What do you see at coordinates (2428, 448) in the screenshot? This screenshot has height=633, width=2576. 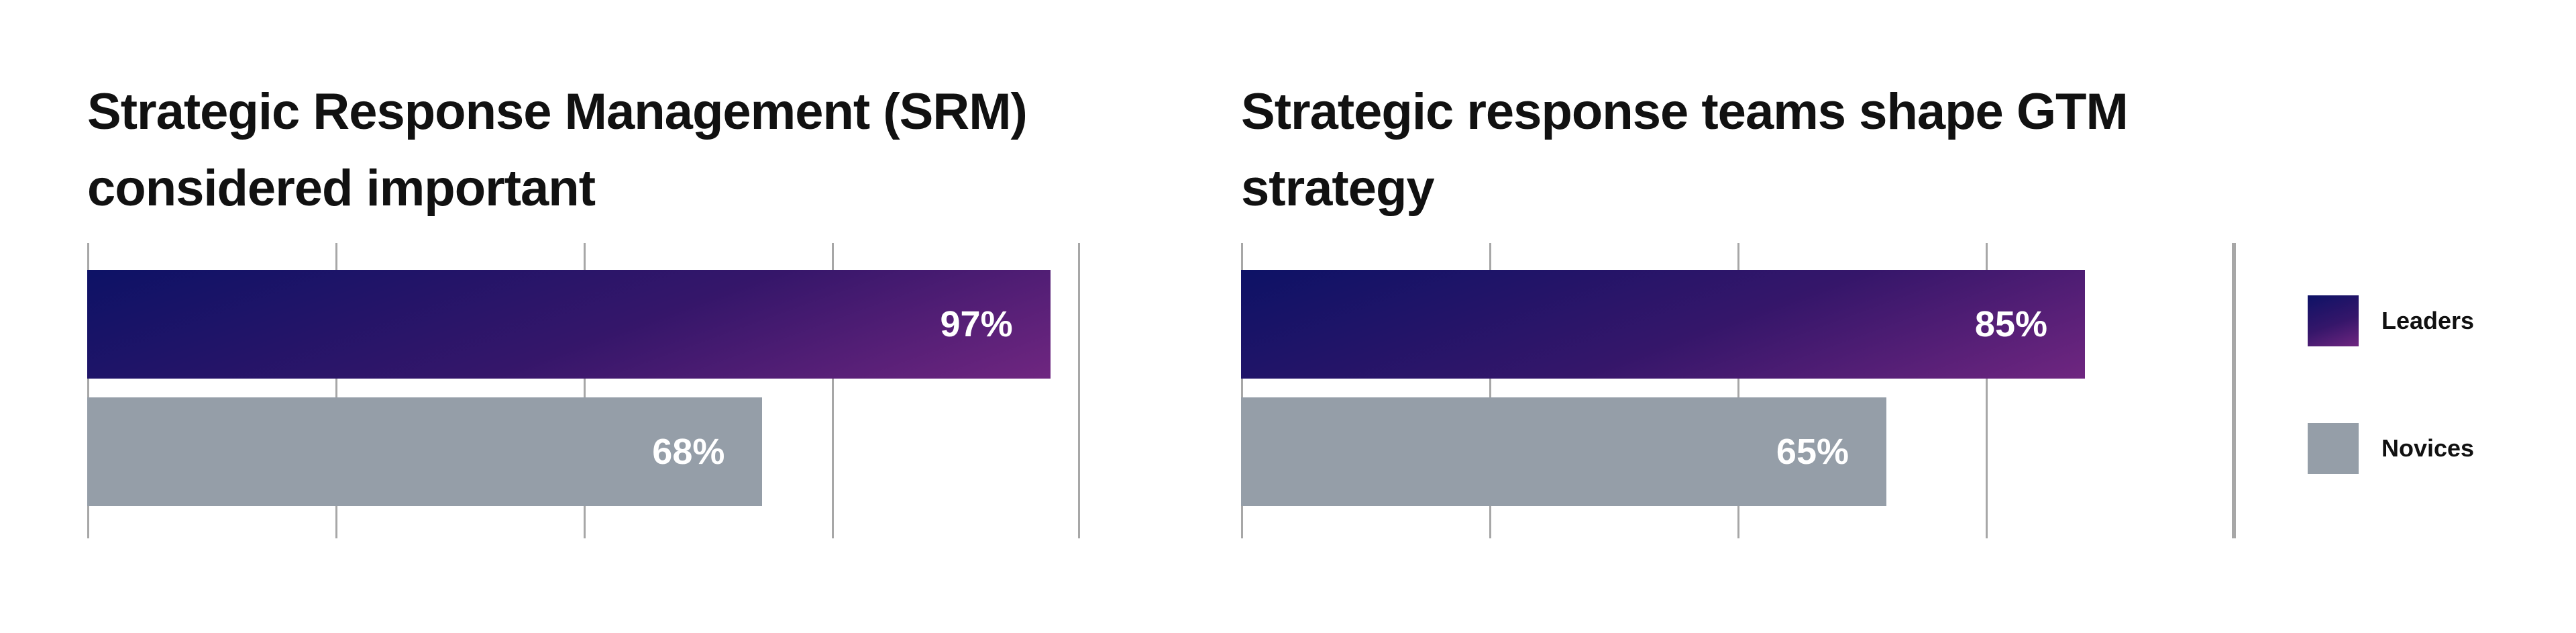 I see `legend-label-novices: Novices` at bounding box center [2428, 448].